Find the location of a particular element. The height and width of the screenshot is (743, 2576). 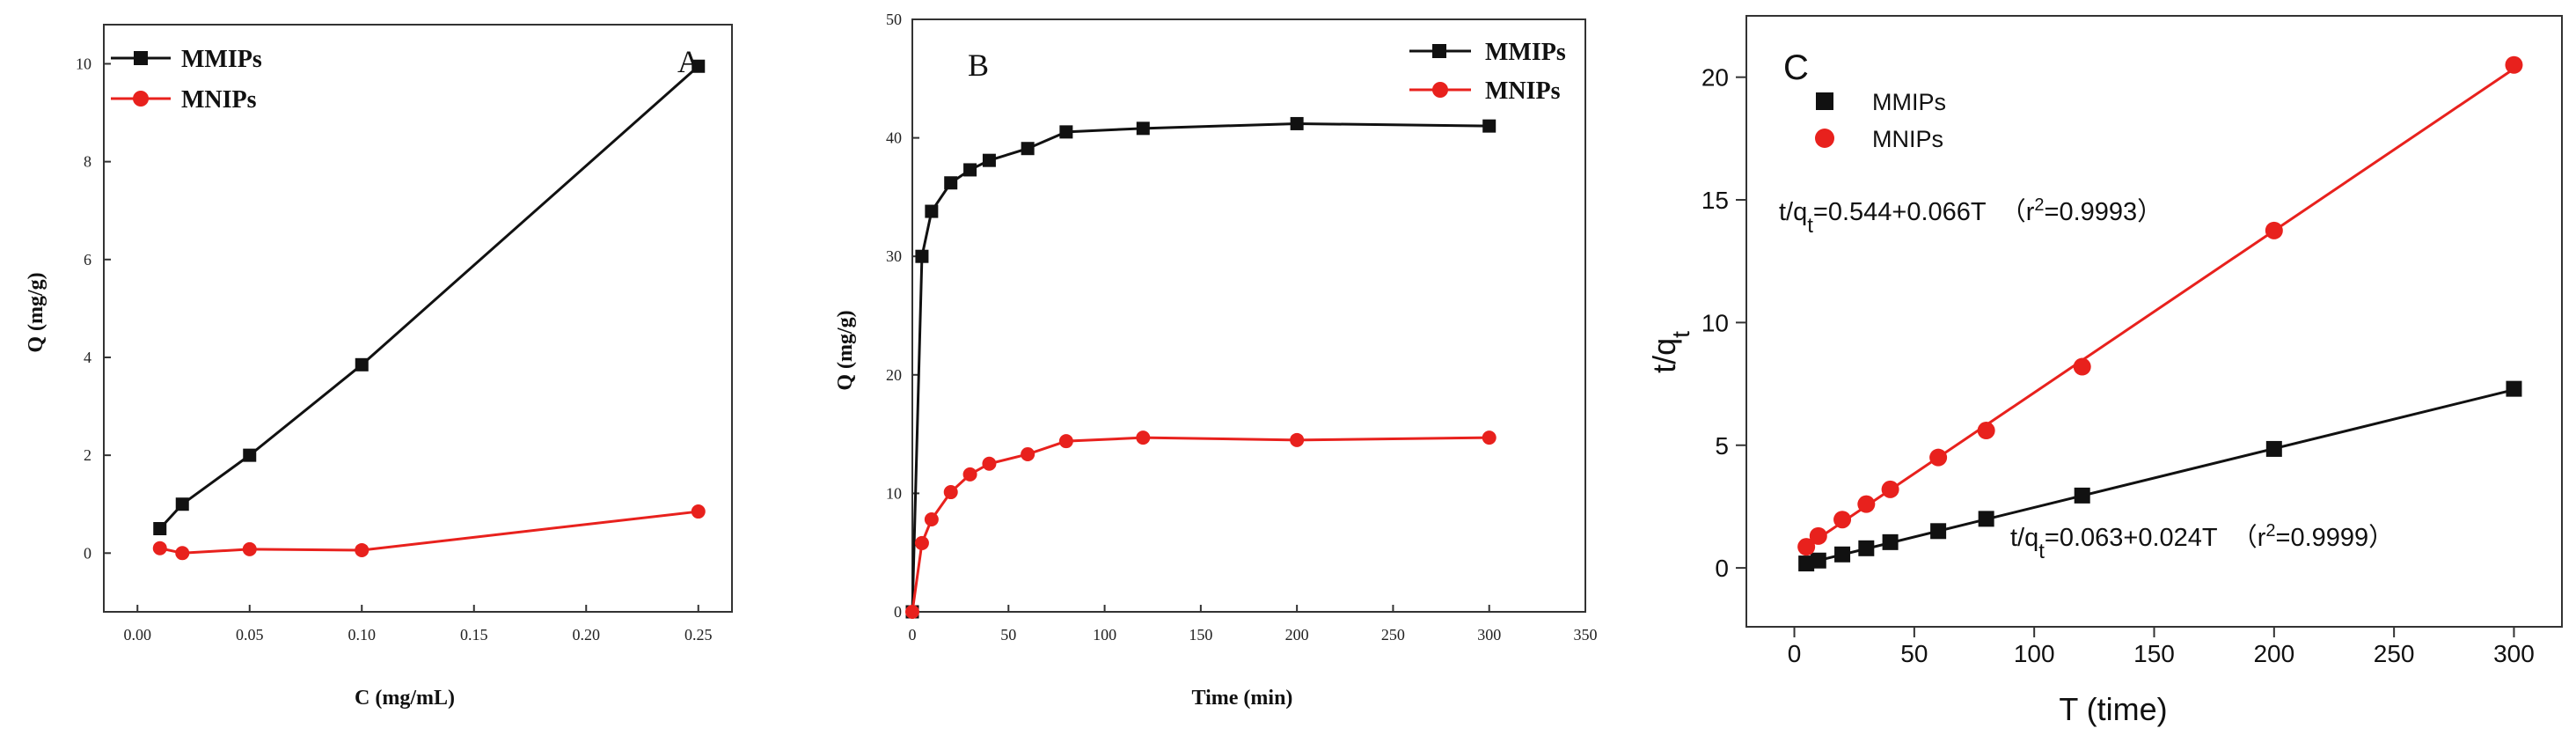

panel-a-y-tick-label: 10 is located at coordinates (83, 63).